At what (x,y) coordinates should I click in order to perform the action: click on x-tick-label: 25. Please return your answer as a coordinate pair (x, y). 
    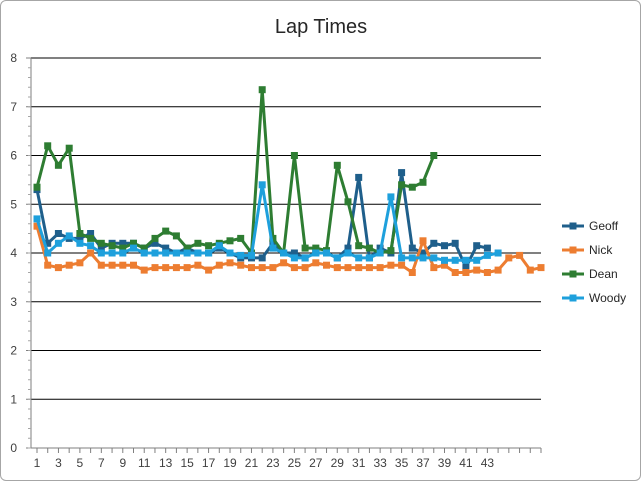
    Looking at the image, I should click on (295, 463).